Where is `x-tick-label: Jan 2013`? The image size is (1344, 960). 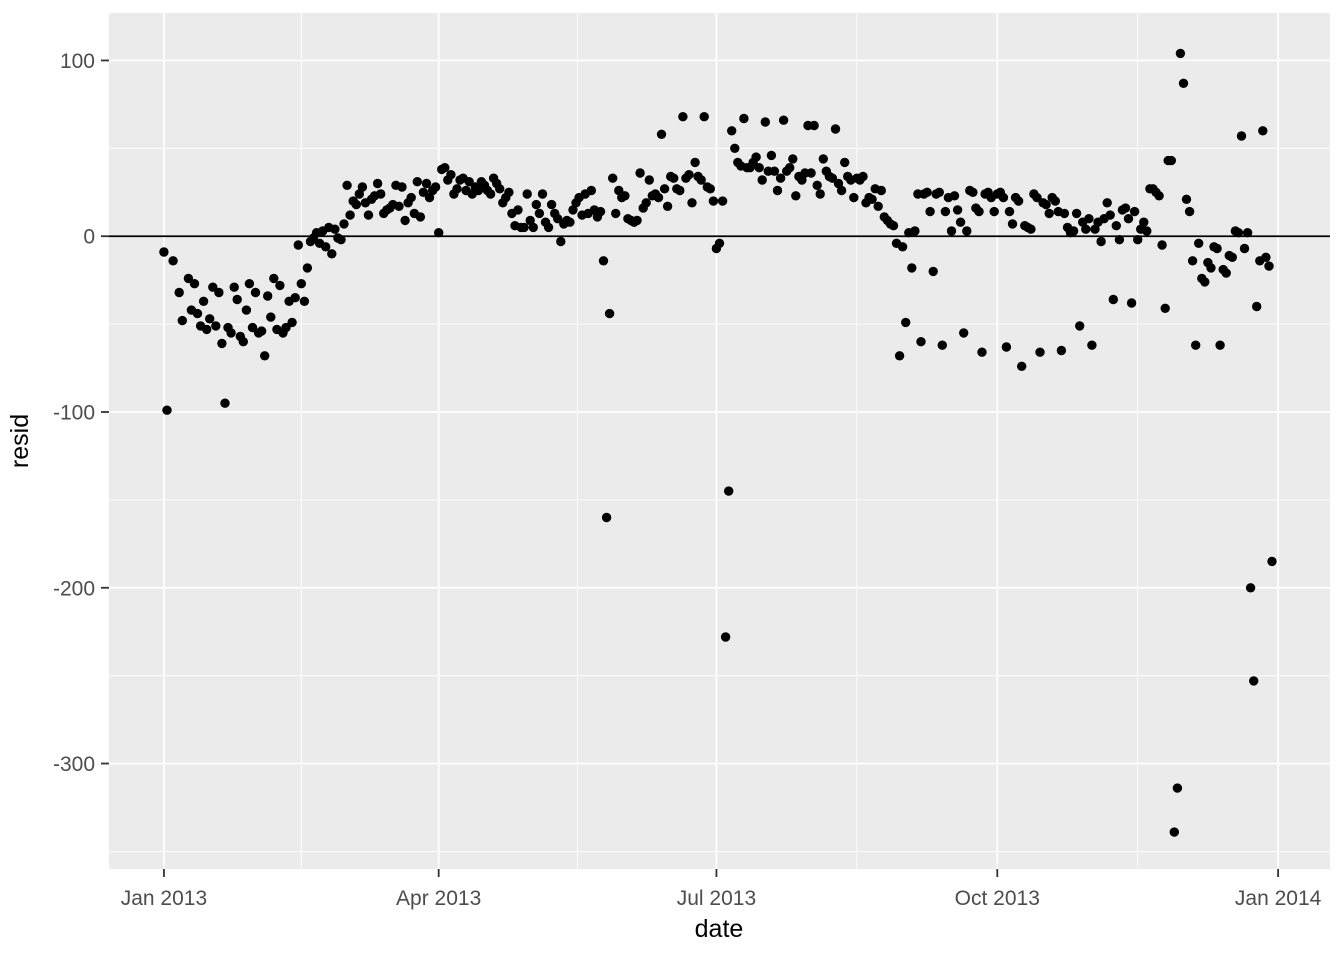 x-tick-label: Jan 2013 is located at coordinates (164, 898).